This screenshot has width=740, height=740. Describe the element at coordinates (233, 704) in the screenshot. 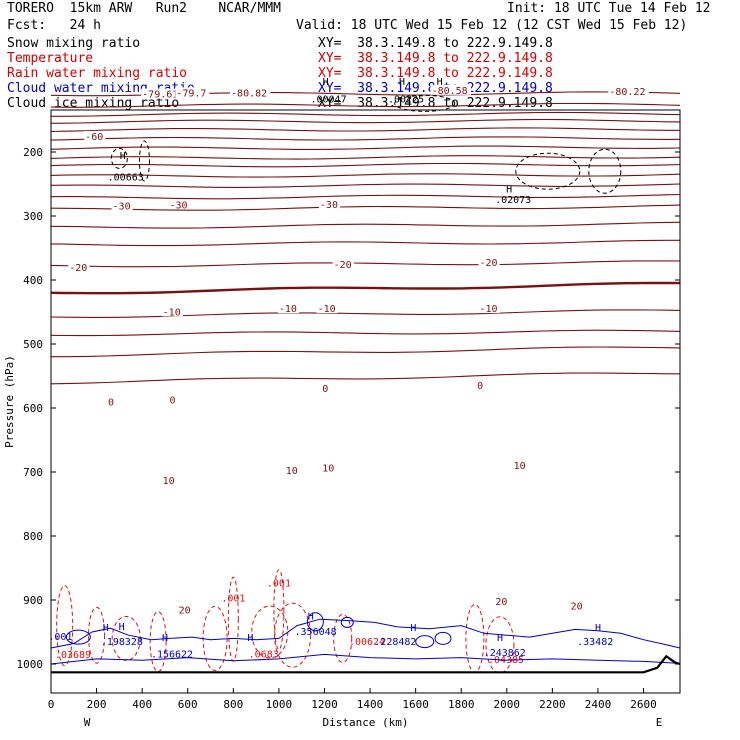

I see `x-tick-label: 800` at that location.